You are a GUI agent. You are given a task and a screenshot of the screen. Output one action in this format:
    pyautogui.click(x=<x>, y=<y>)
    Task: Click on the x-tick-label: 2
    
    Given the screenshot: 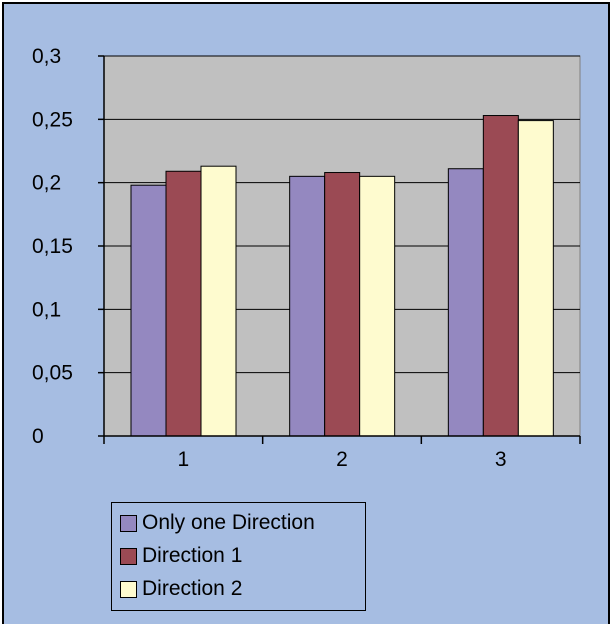 What is the action you would take?
    pyautogui.click(x=342, y=459)
    